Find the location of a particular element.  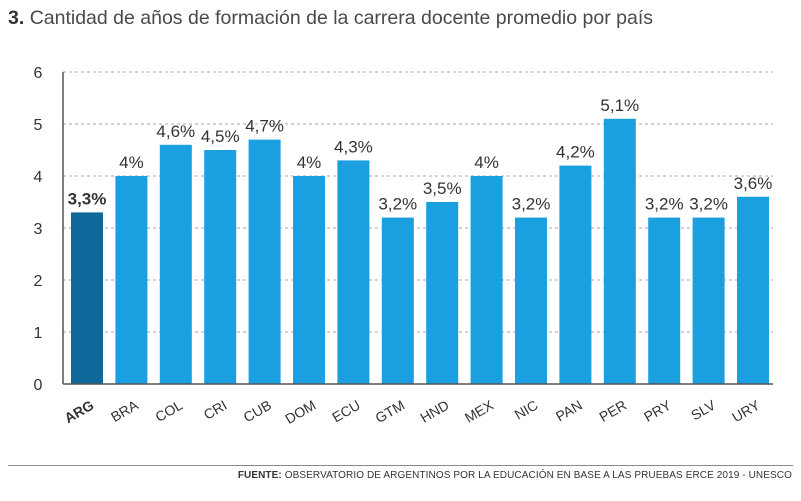

bar-pry is located at coordinates (664, 300).